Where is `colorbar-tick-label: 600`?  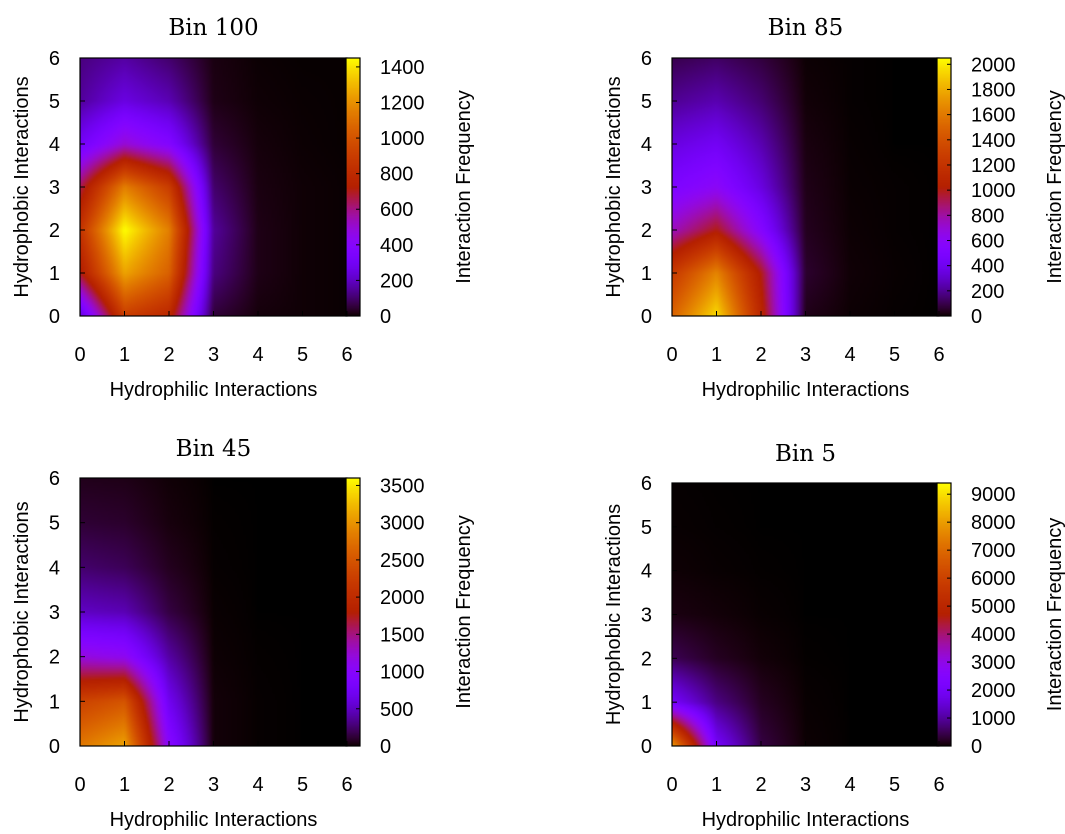 colorbar-tick-label: 600 is located at coordinates (987, 241).